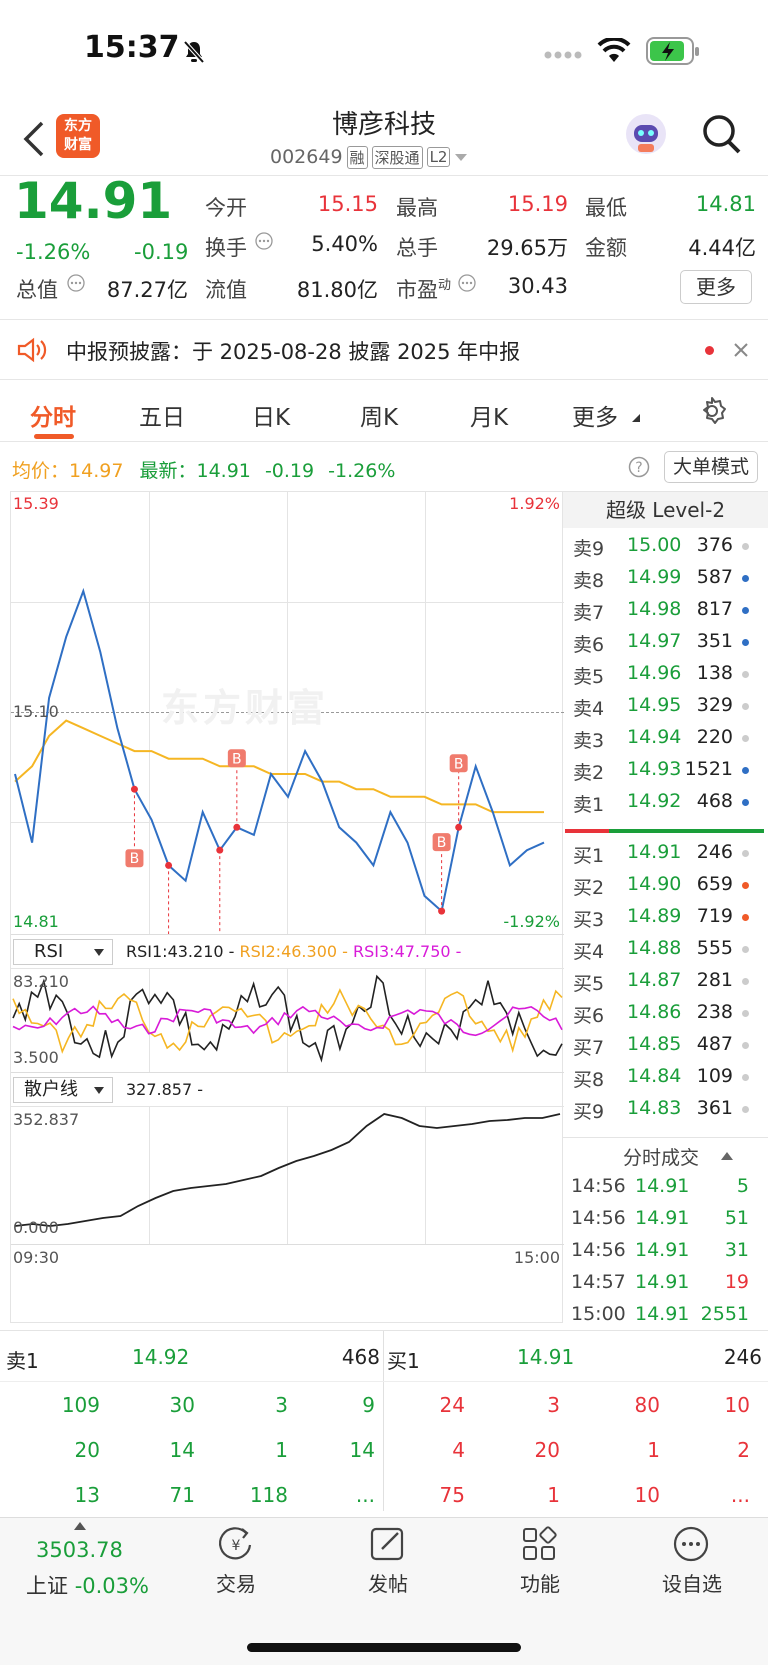  I want to click on marker-dot, so click(169, 865).